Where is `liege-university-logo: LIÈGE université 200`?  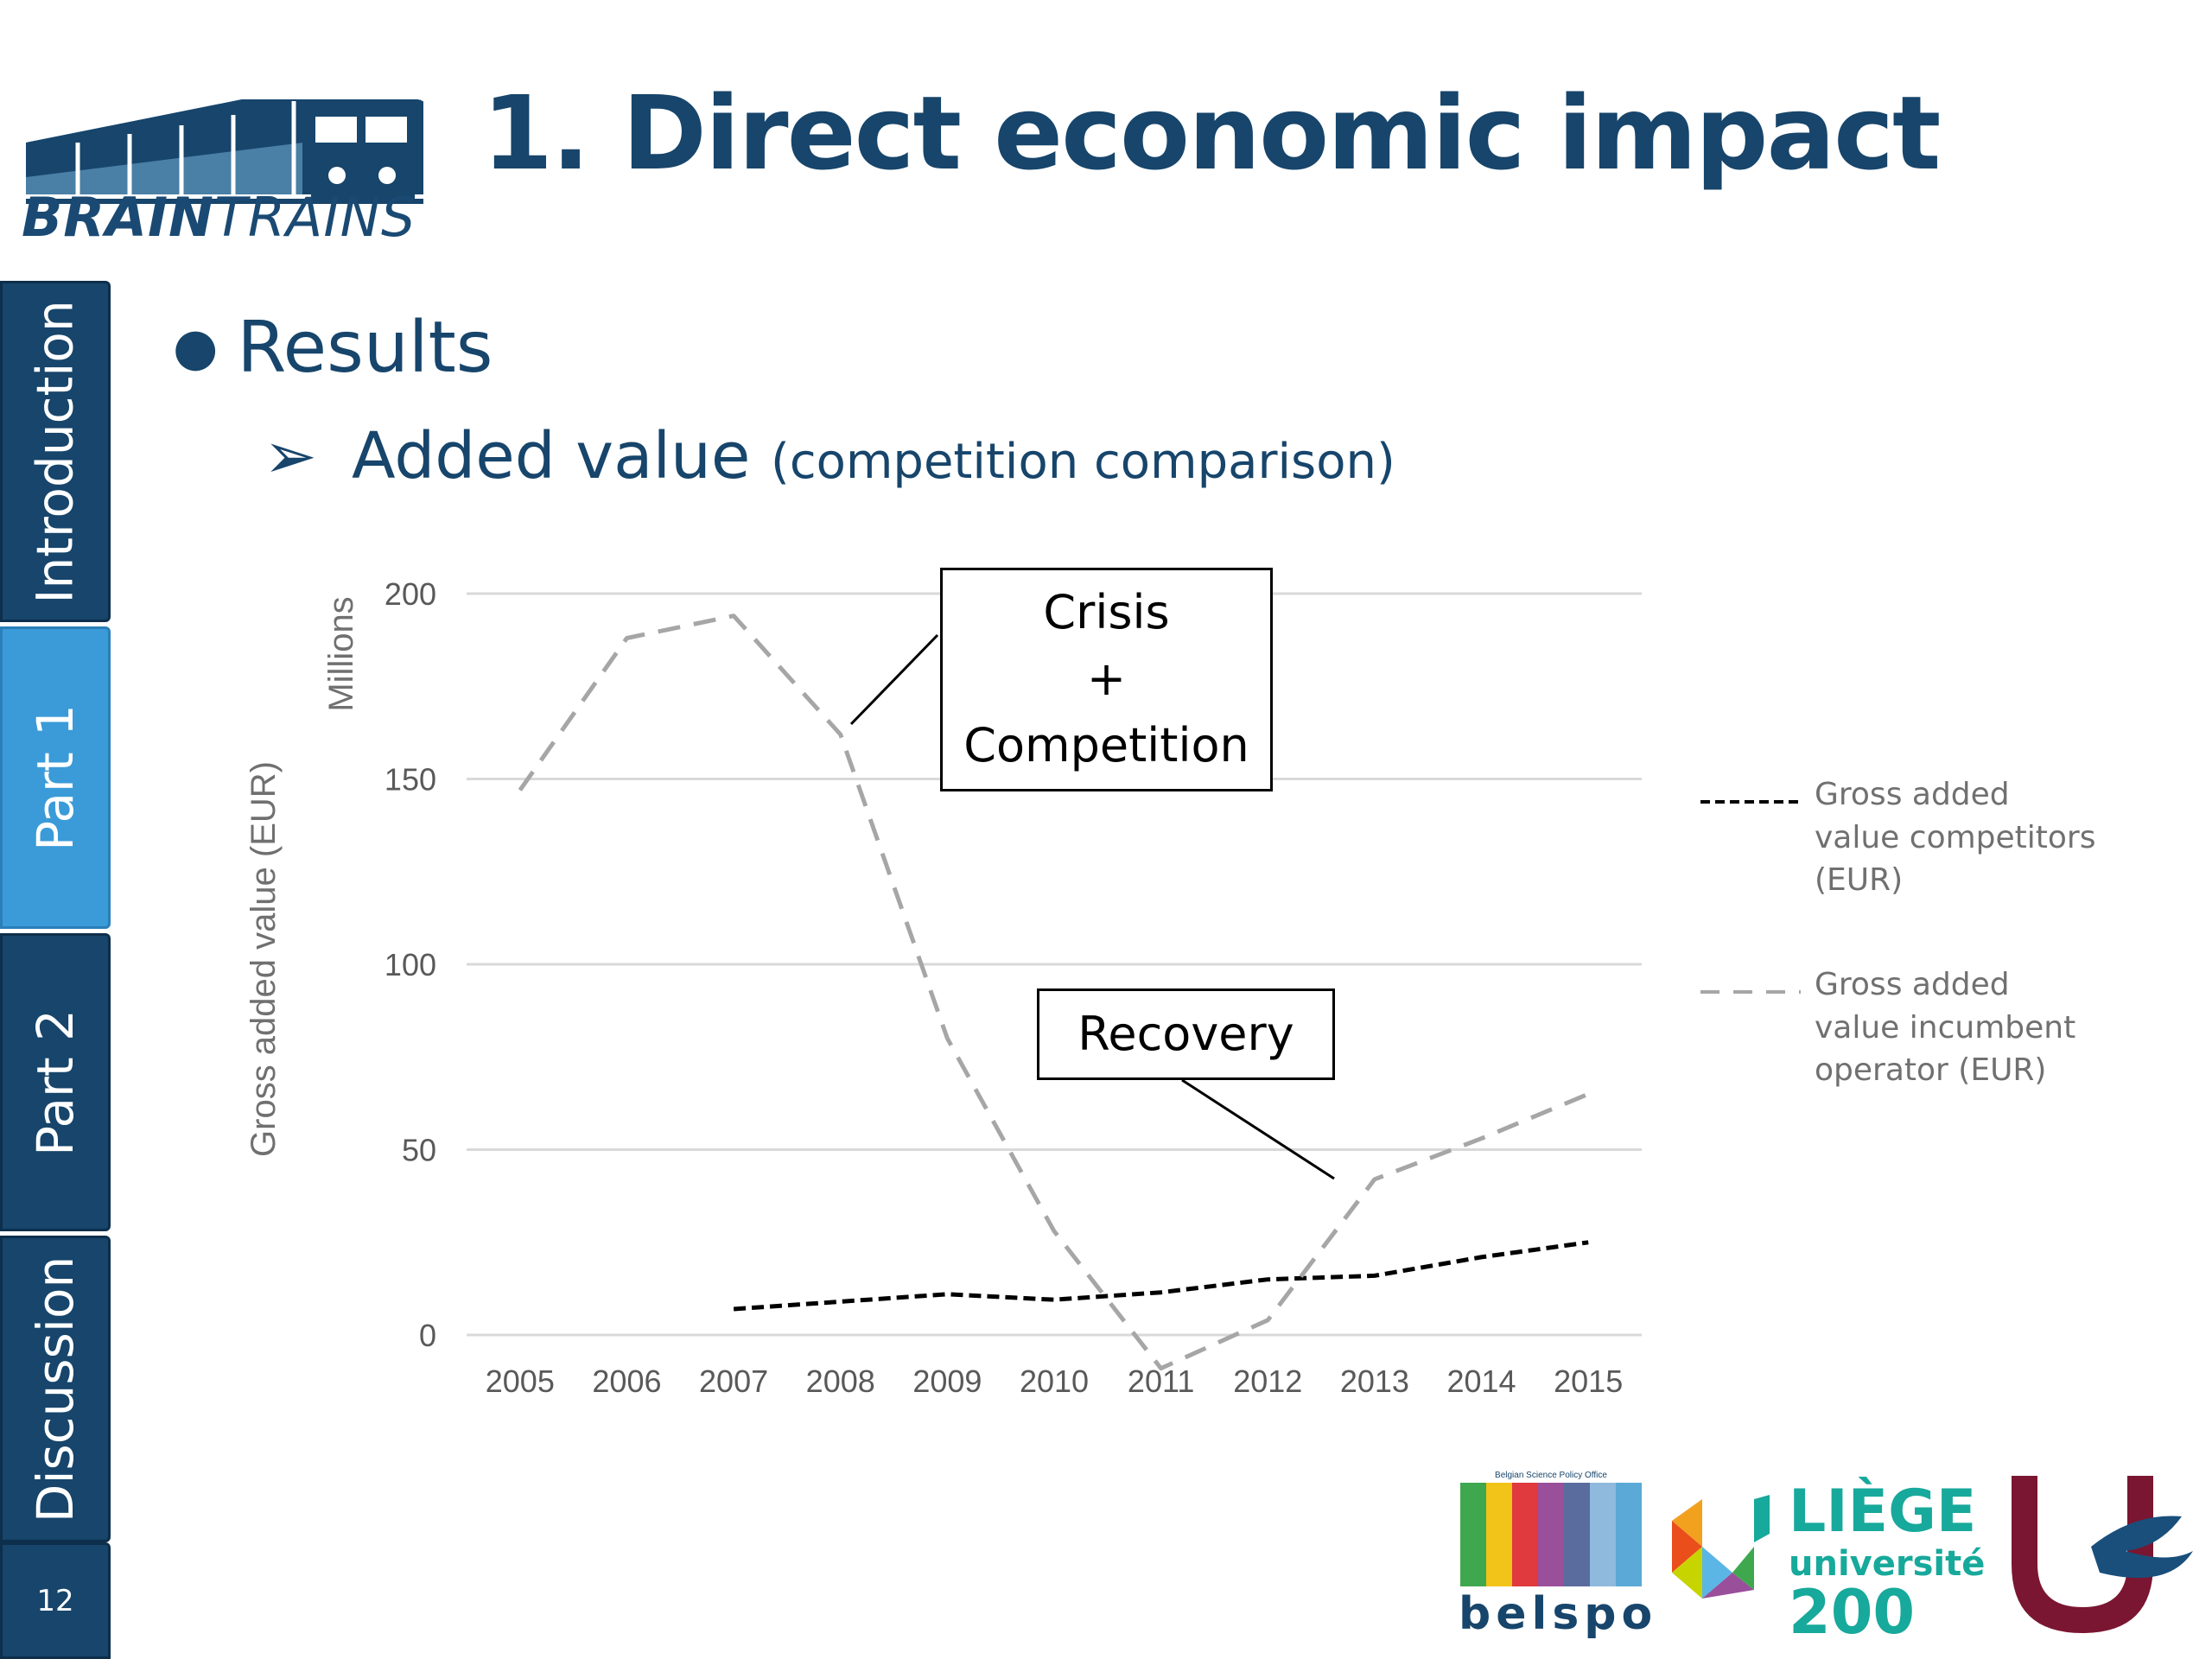
liege-university-logo: LIÈGE université 200 is located at coordinates (1827, 1556).